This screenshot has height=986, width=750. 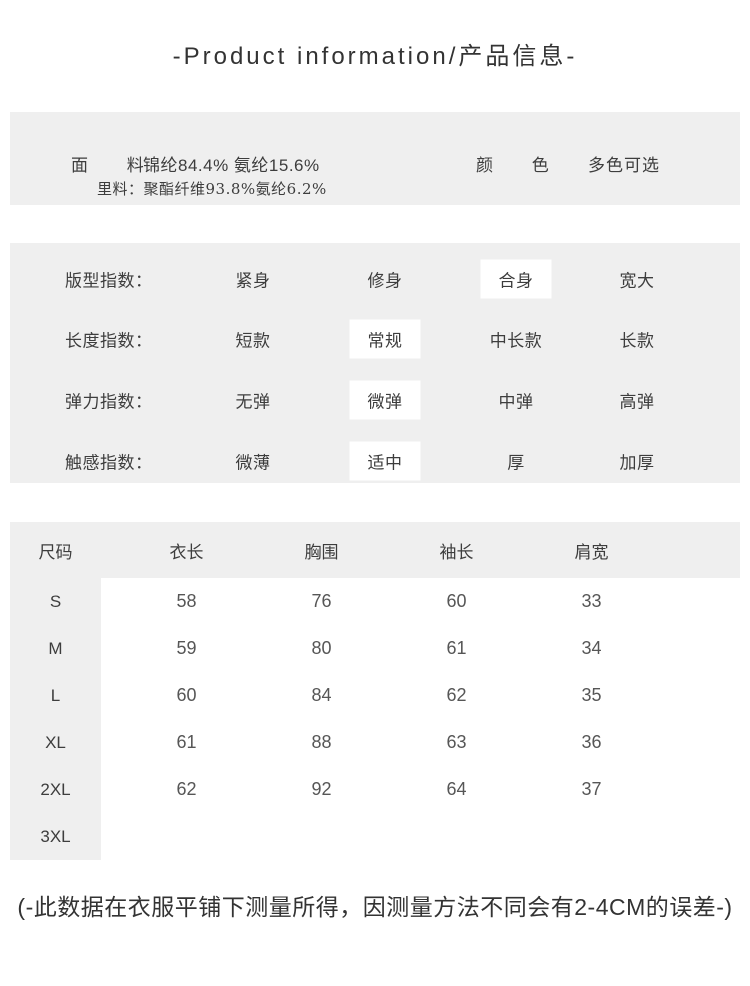 What do you see at coordinates (253, 402) in the screenshot?
I see `elasticity-option: 无弹` at bounding box center [253, 402].